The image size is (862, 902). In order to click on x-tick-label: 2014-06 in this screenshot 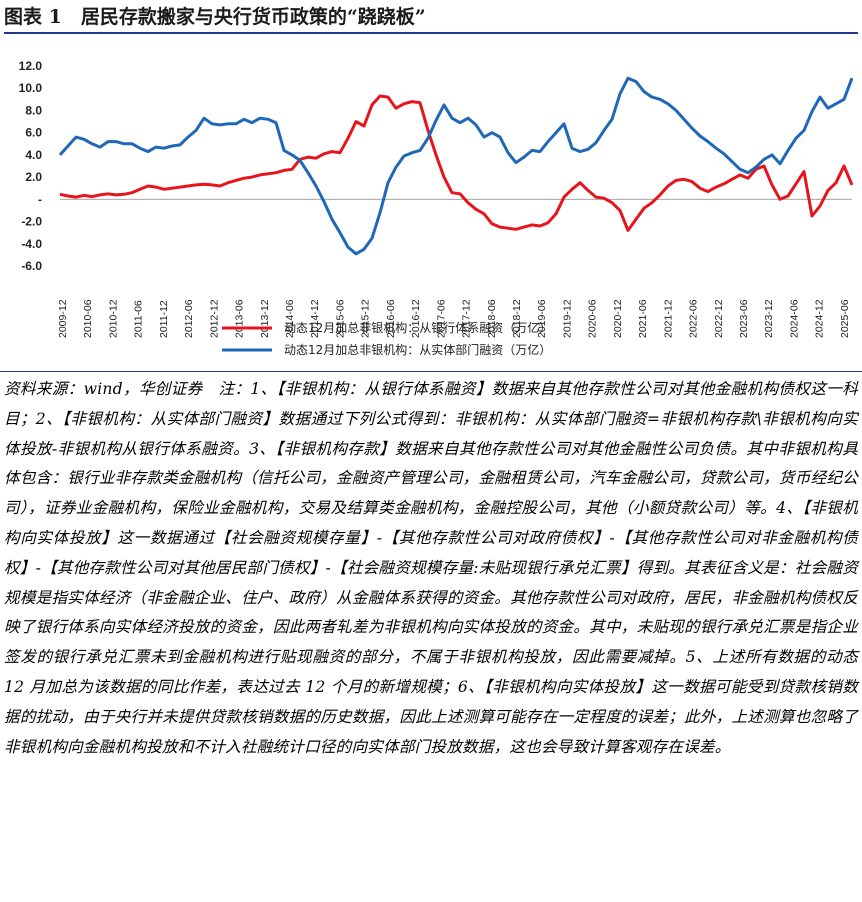, I will do `click(290, 318)`.